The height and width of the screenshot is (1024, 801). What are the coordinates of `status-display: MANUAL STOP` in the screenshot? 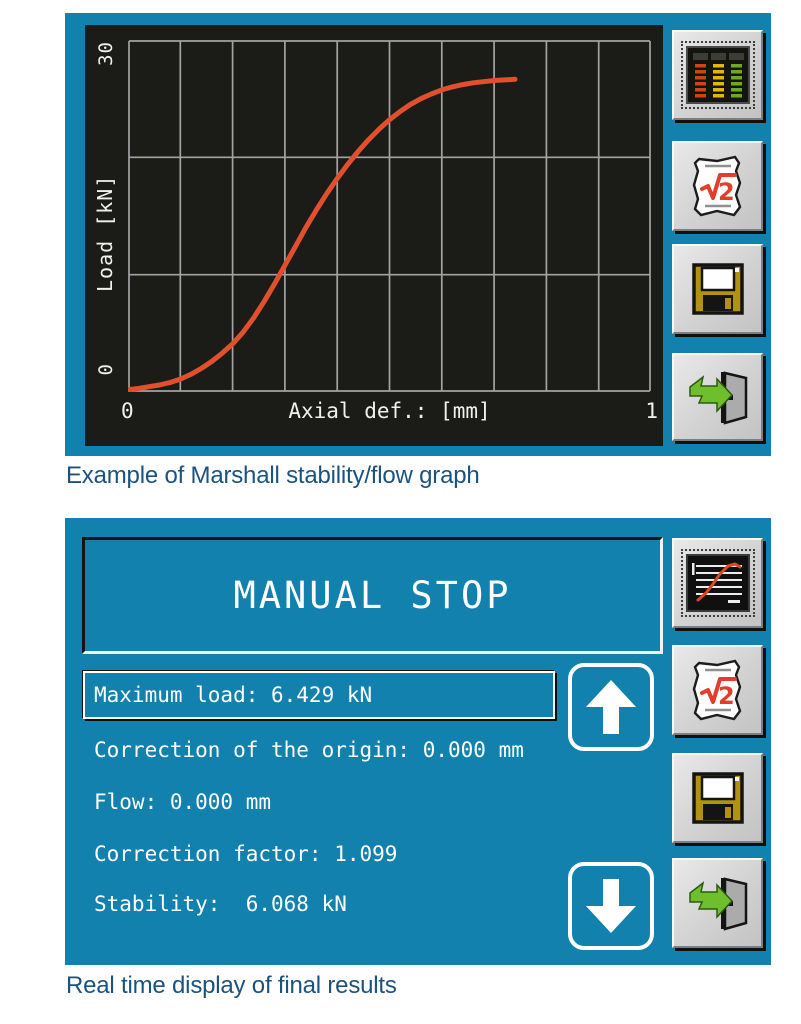 It's located at (372, 595).